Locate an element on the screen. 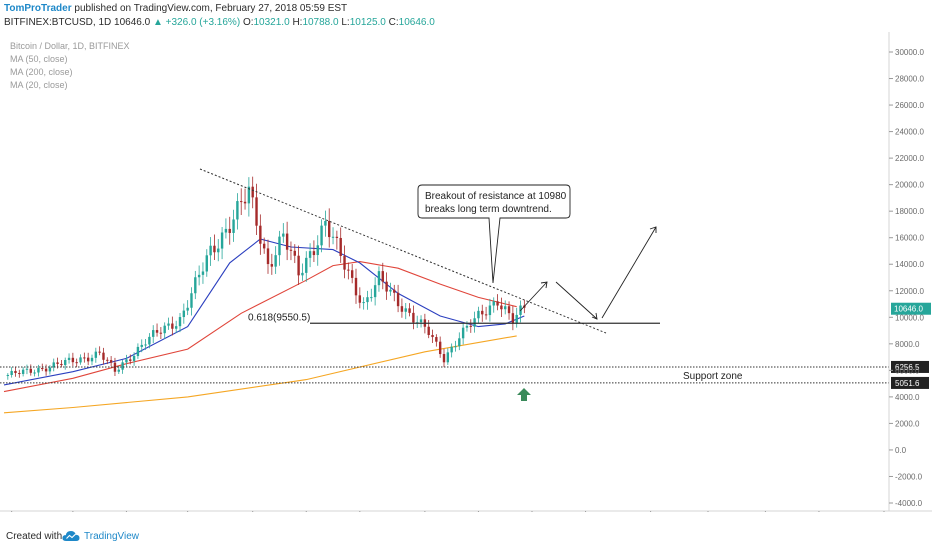 The width and height of the screenshot is (932, 550). support-axis-tag is located at coordinates (910, 382).